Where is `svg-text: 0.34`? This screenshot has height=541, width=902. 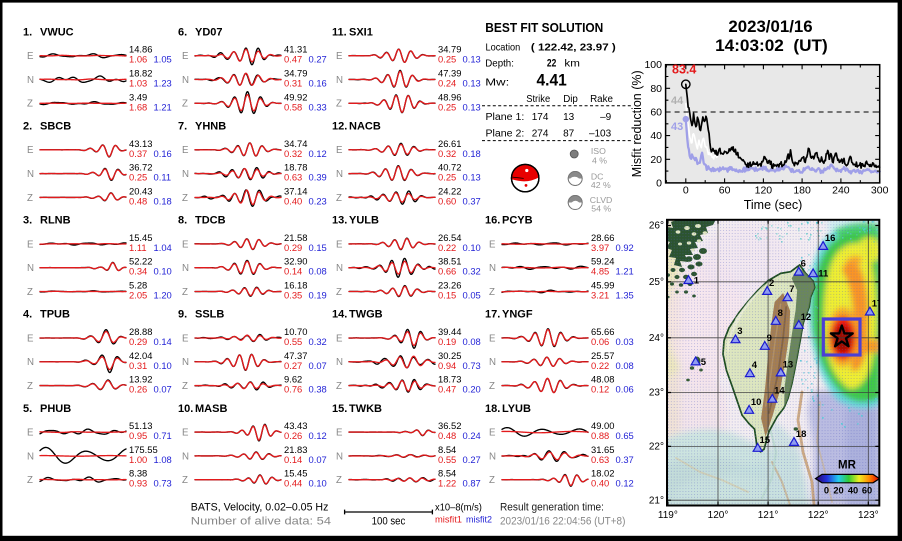 svg-text: 0.34 is located at coordinates (138, 271).